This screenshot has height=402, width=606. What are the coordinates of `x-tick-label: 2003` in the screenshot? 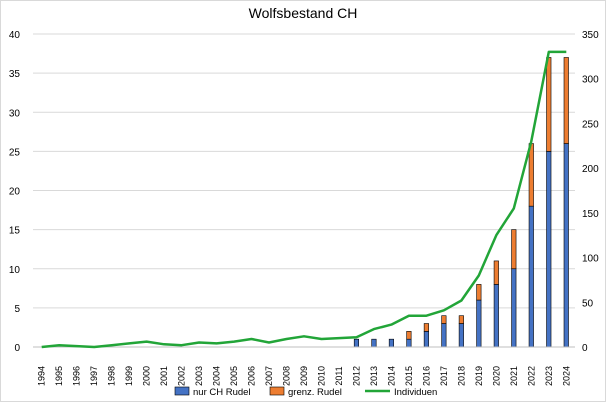 It's located at (199, 376).